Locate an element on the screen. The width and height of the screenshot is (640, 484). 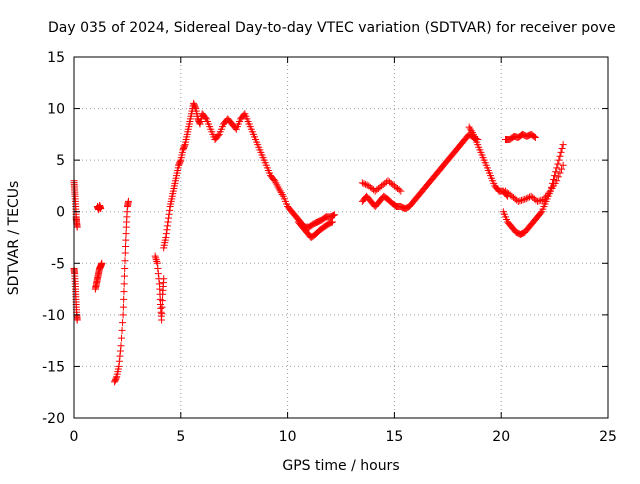
series-seg-l is located at coordinates (488, 161).